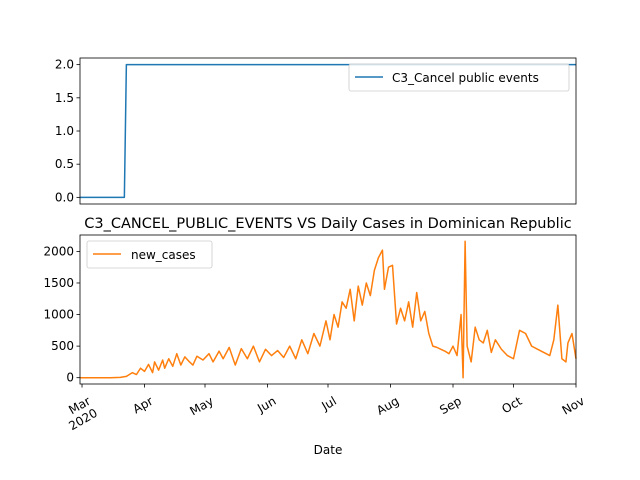 The height and width of the screenshot is (480, 640). I want to click on bottom-y-tick-label: 1500, so click(58, 283).